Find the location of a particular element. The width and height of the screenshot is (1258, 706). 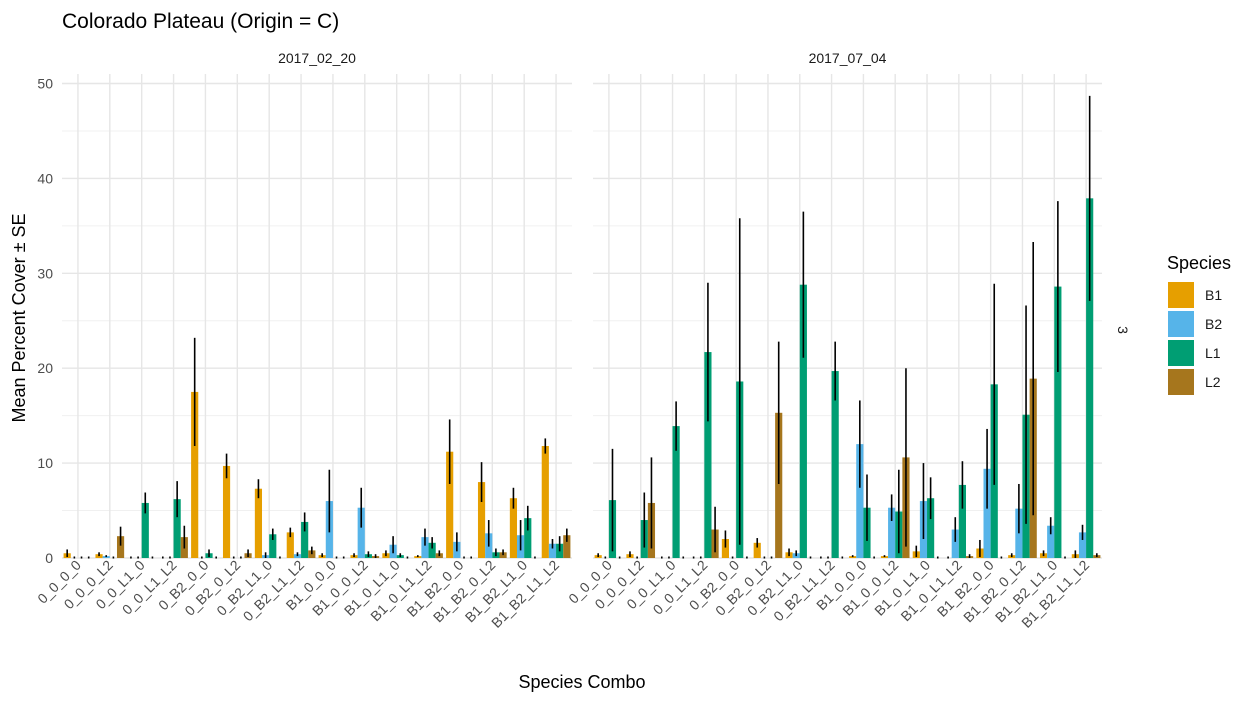

y-tick-label: 40 is located at coordinates (45, 178).